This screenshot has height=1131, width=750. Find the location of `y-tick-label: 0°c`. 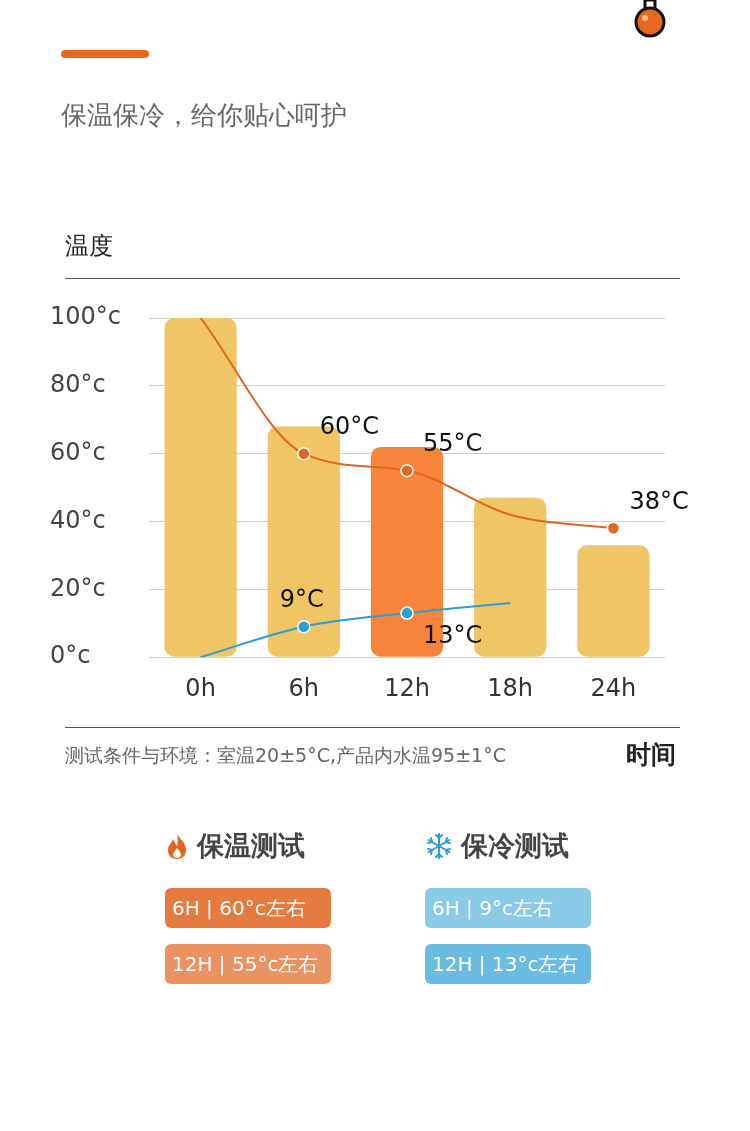

y-tick-label: 0°c is located at coordinates (70, 655).